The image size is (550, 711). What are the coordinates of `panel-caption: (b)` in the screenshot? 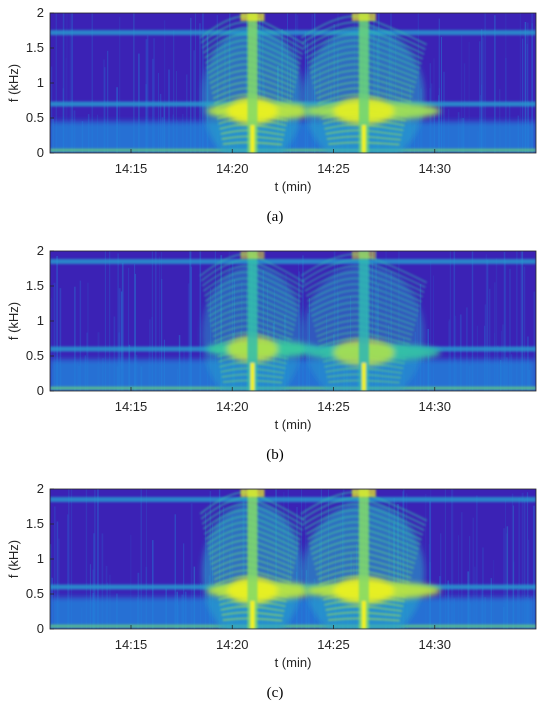 It's located at (275, 455).